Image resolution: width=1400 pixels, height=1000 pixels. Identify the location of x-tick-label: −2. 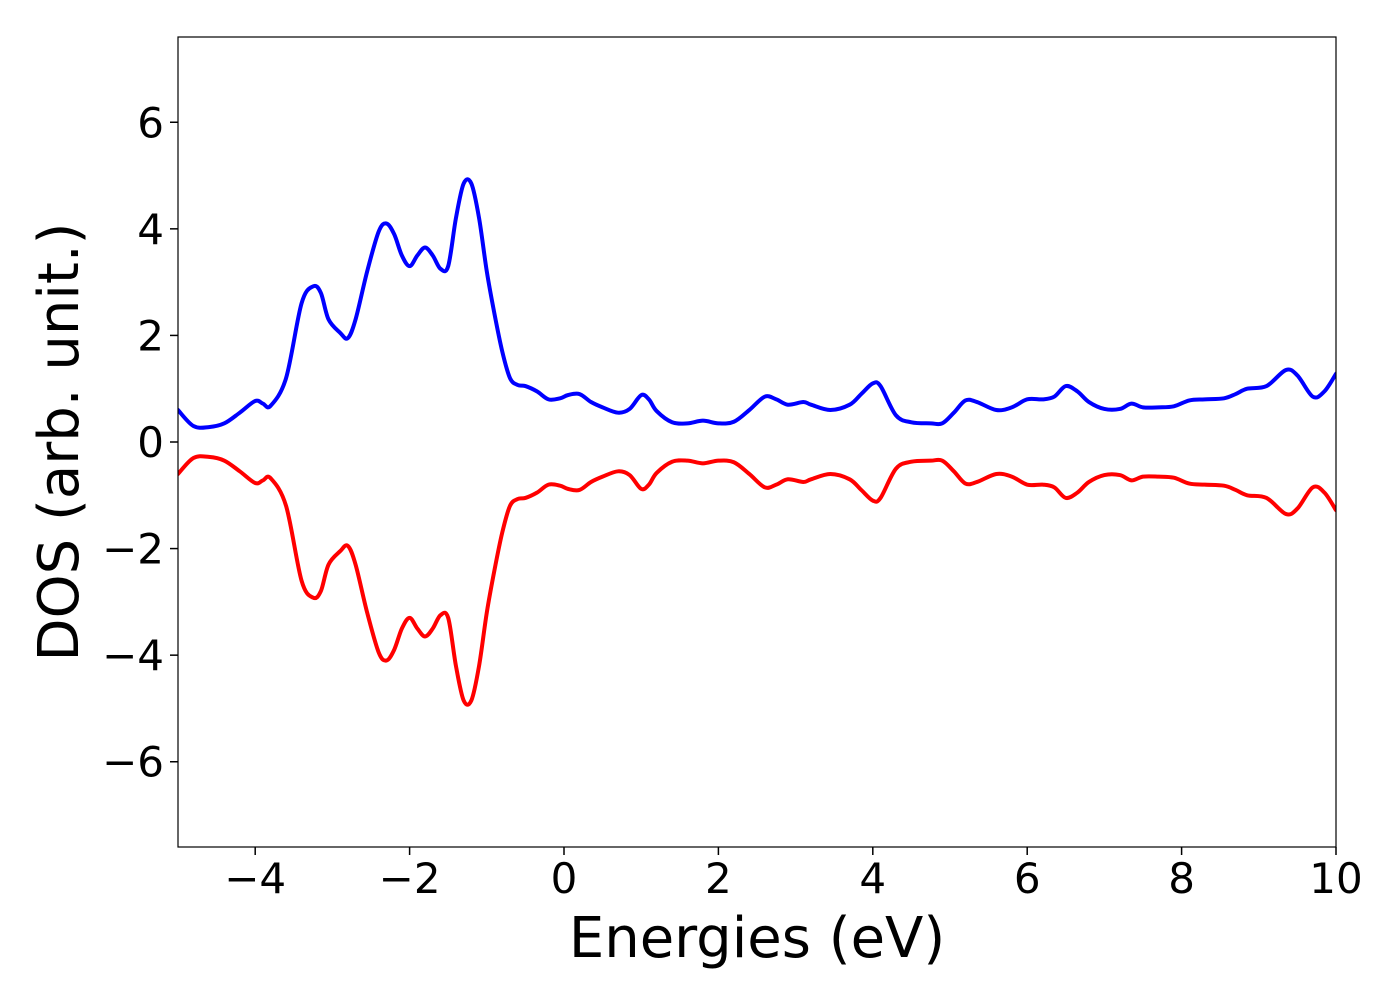
(410, 878).